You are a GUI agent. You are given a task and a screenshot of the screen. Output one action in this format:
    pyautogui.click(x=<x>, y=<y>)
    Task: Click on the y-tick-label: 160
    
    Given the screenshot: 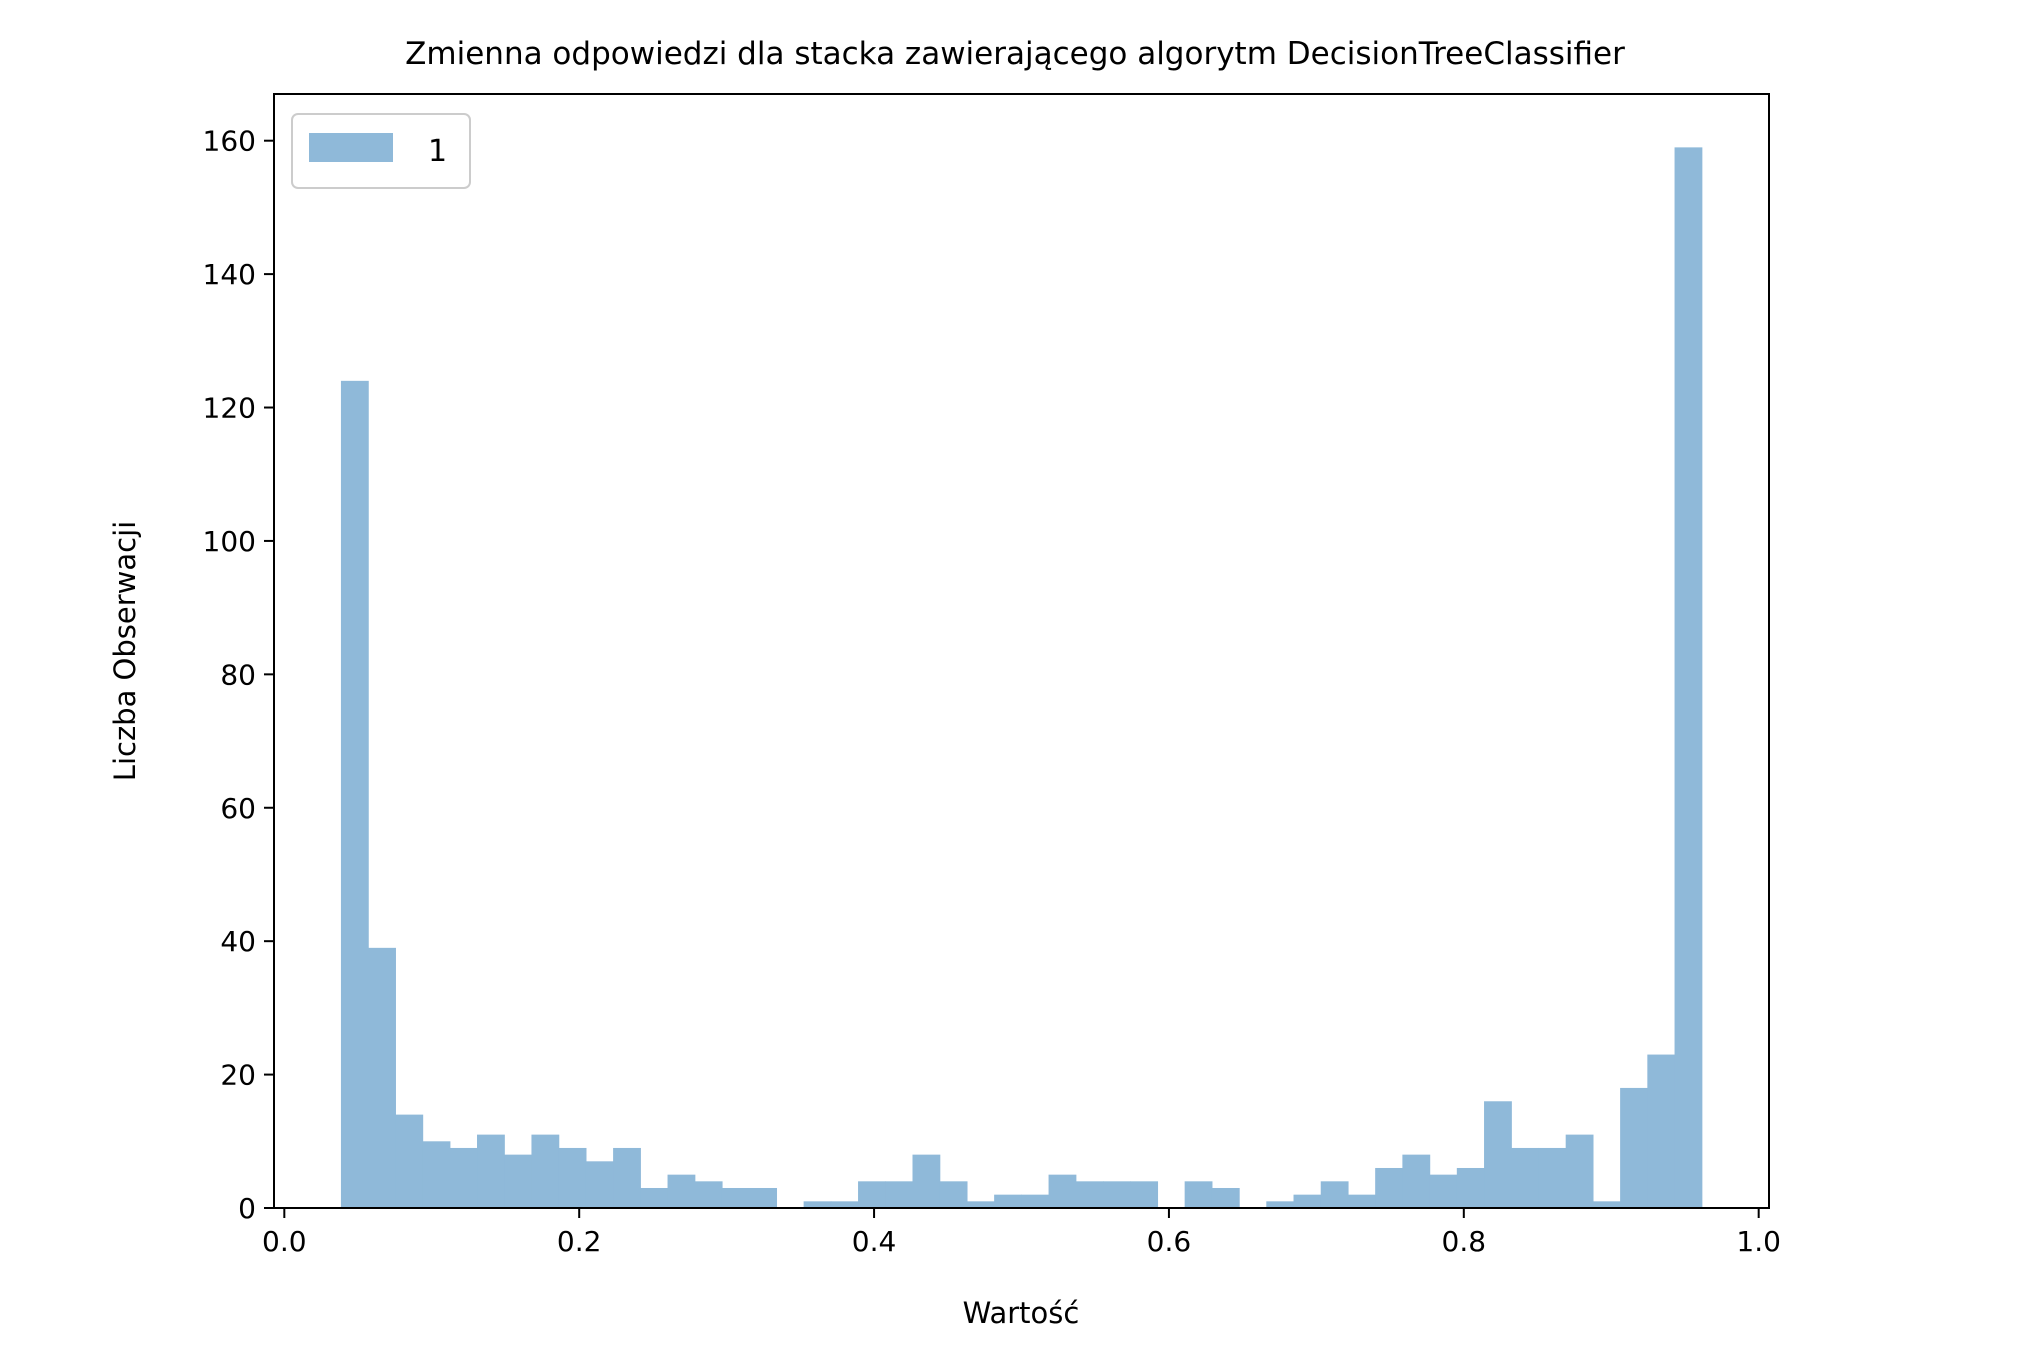 What is the action you would take?
    pyautogui.click(x=229, y=141)
    